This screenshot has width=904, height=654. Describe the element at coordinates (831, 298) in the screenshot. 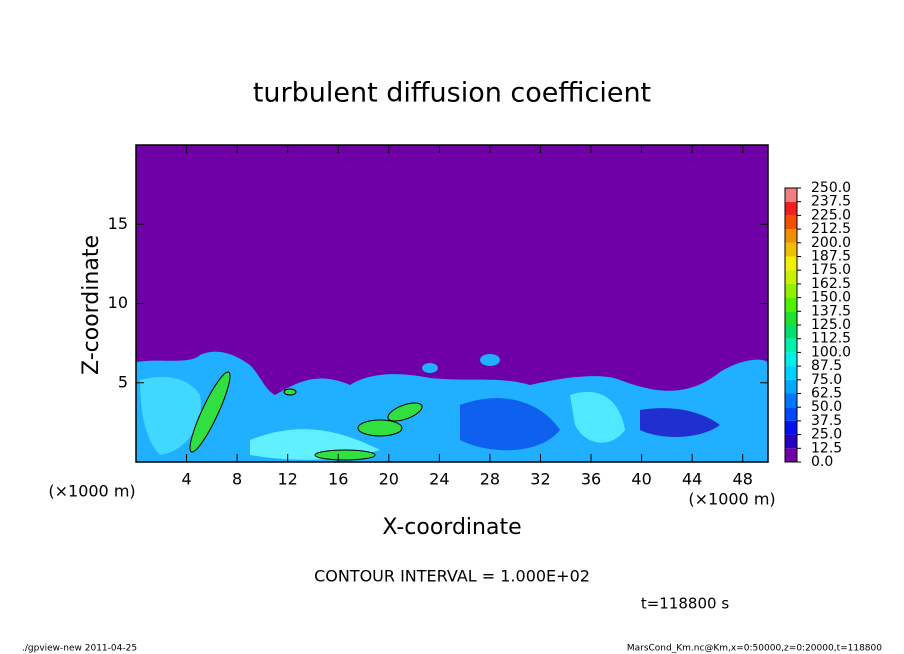

I see `colorbar-label: 150.0` at that location.